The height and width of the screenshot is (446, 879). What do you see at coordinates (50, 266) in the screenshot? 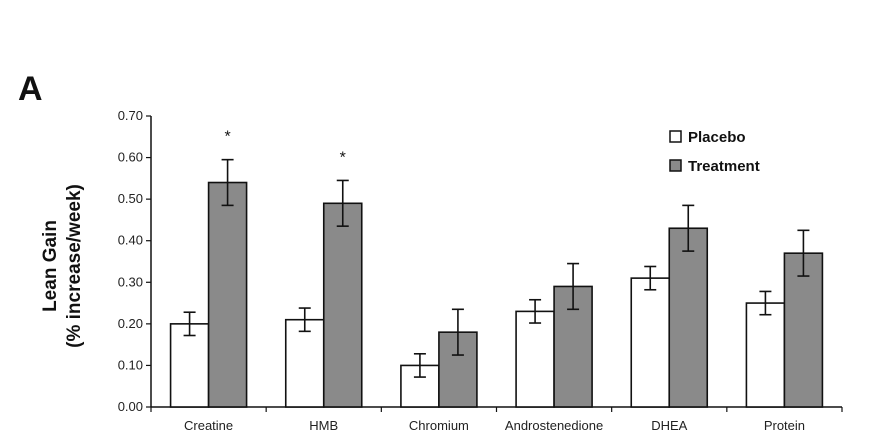
I see `y-axis-title-line1: Lean Gain` at bounding box center [50, 266].